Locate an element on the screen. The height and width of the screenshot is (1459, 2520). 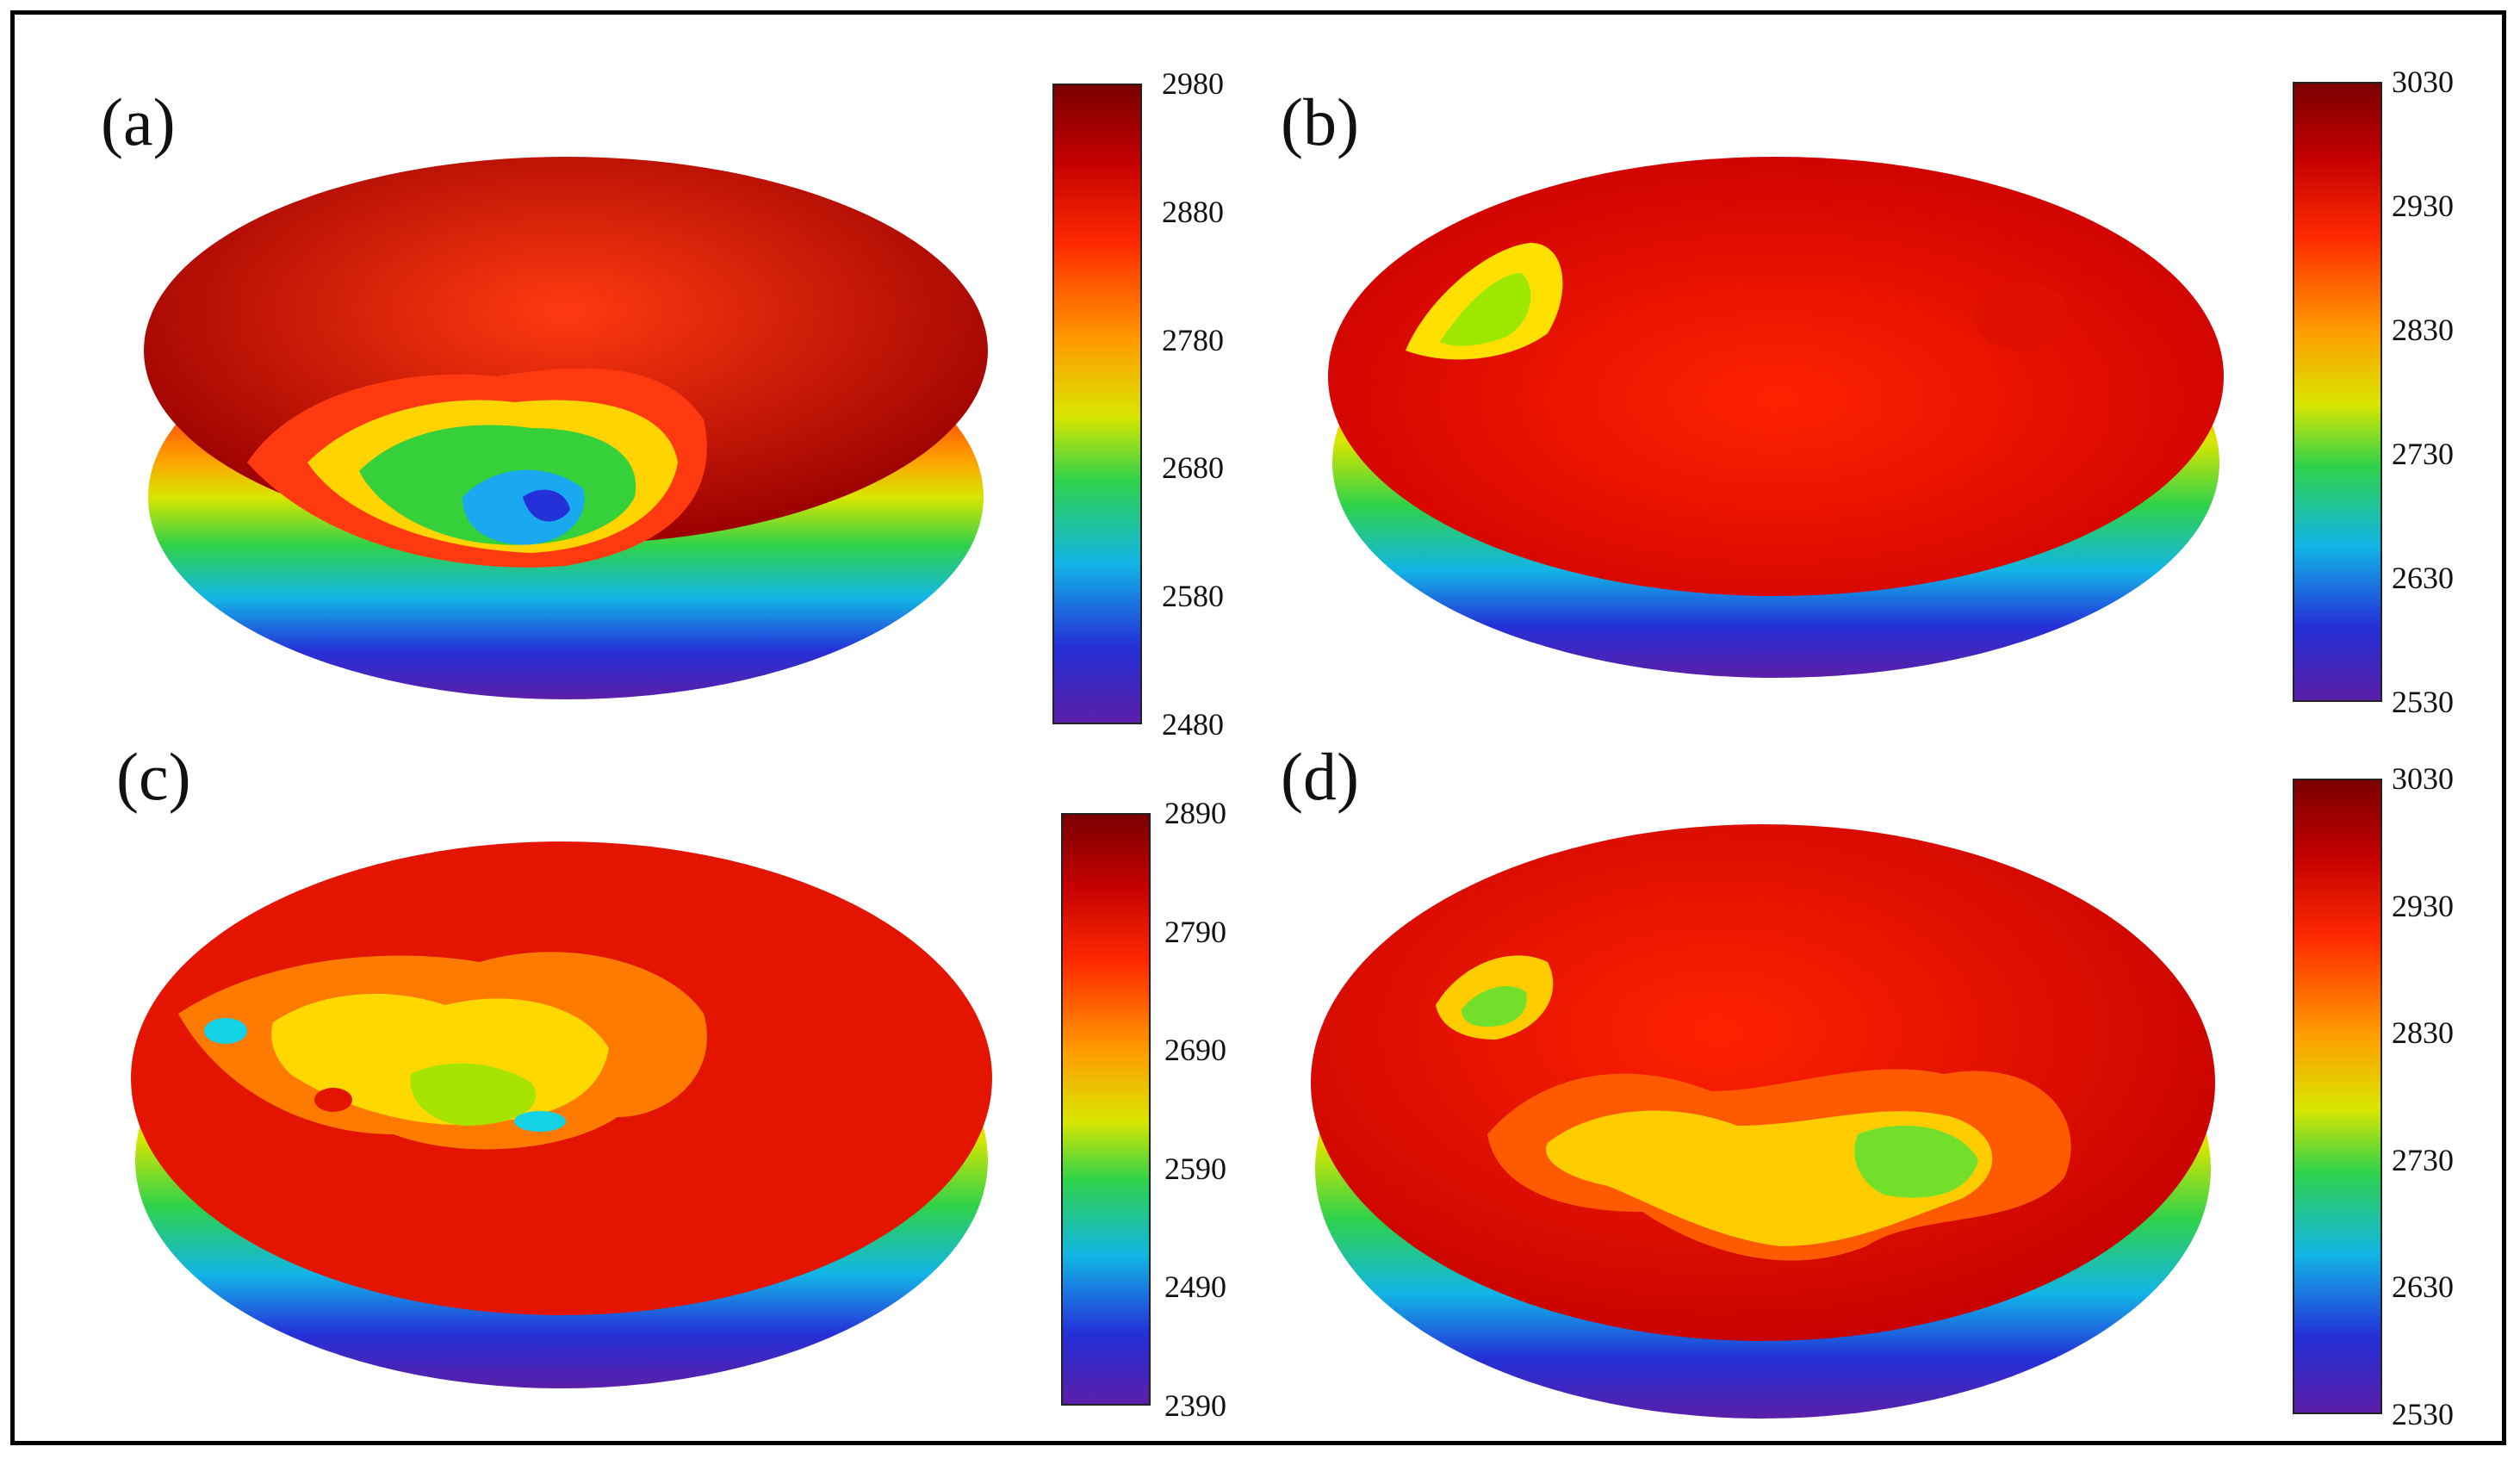
colorbar-tick: 2890 is located at coordinates (1195, 813).